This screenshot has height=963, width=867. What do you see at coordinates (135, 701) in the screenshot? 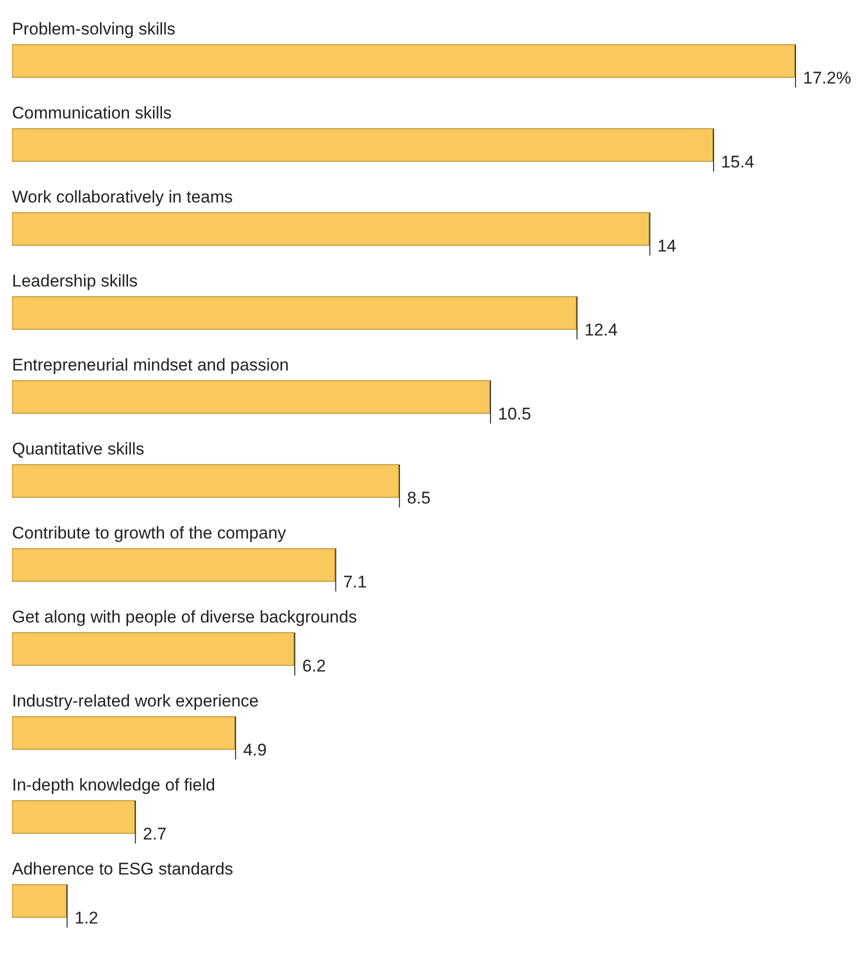
I see `y-tick-label: Industry-related work experience` at bounding box center [135, 701].